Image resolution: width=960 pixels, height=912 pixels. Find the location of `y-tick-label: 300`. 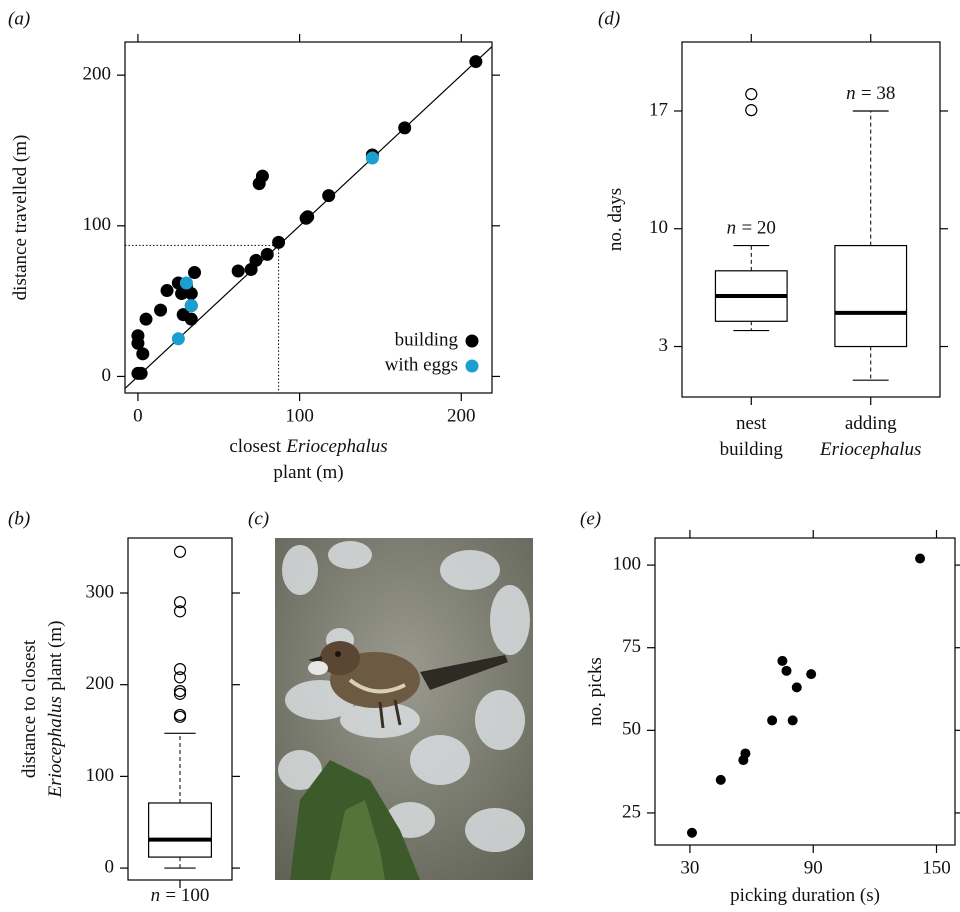

y-tick-label: 300 is located at coordinates (100, 591).